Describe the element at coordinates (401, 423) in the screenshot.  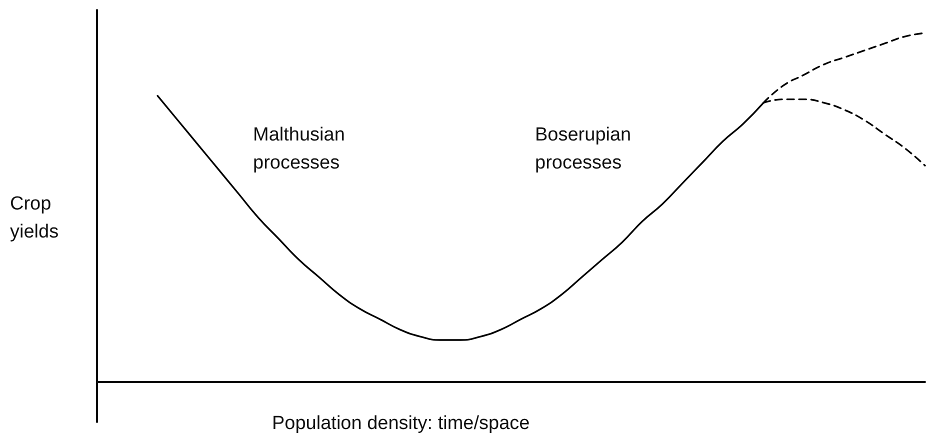
I see `x-axis-title: Population density: time/space` at that location.